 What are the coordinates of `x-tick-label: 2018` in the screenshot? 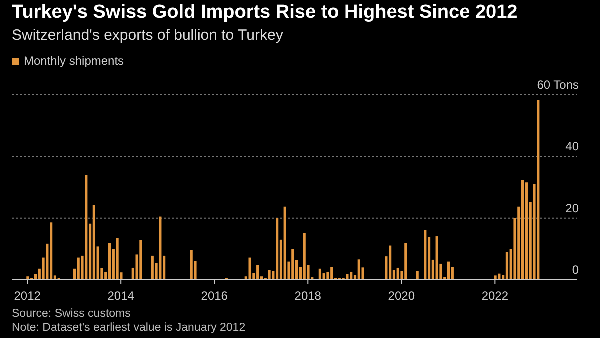 It's located at (308, 296).